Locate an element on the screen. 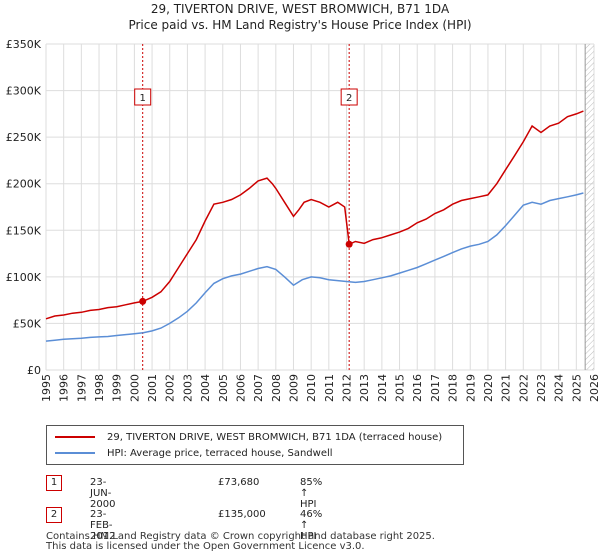 The width and height of the screenshot is (600, 560). x-tick-label: 2023 is located at coordinates (541, 388).